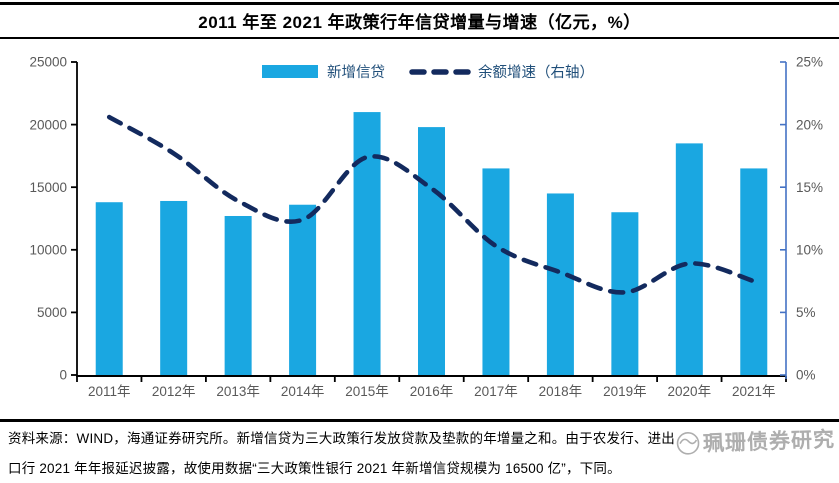 The image size is (839, 483). Describe the element at coordinates (367, 391) in the screenshot. I see `x-tick-label-2015年: 2015年` at that location.